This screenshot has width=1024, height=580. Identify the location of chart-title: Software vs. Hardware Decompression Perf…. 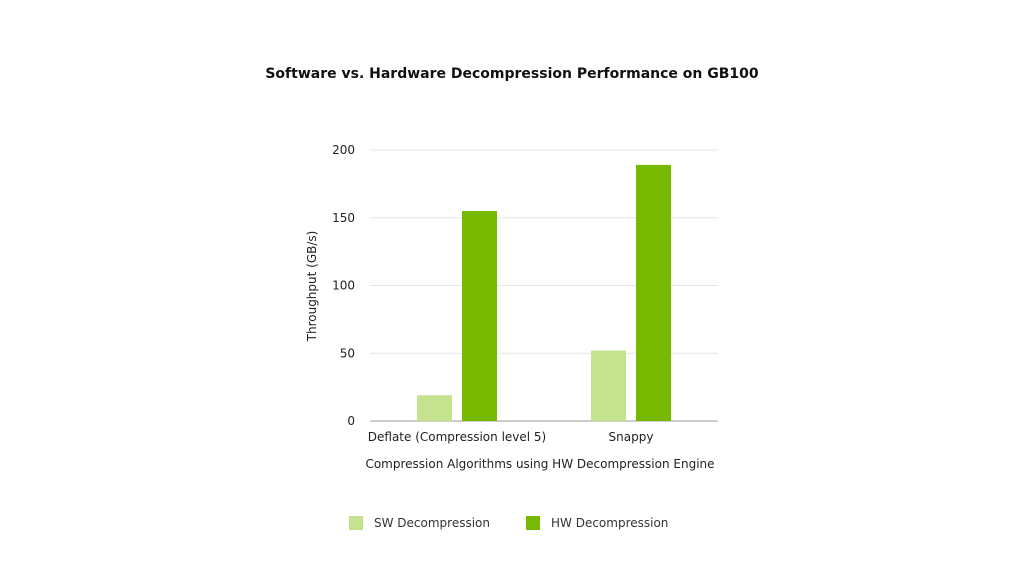
(512, 74).